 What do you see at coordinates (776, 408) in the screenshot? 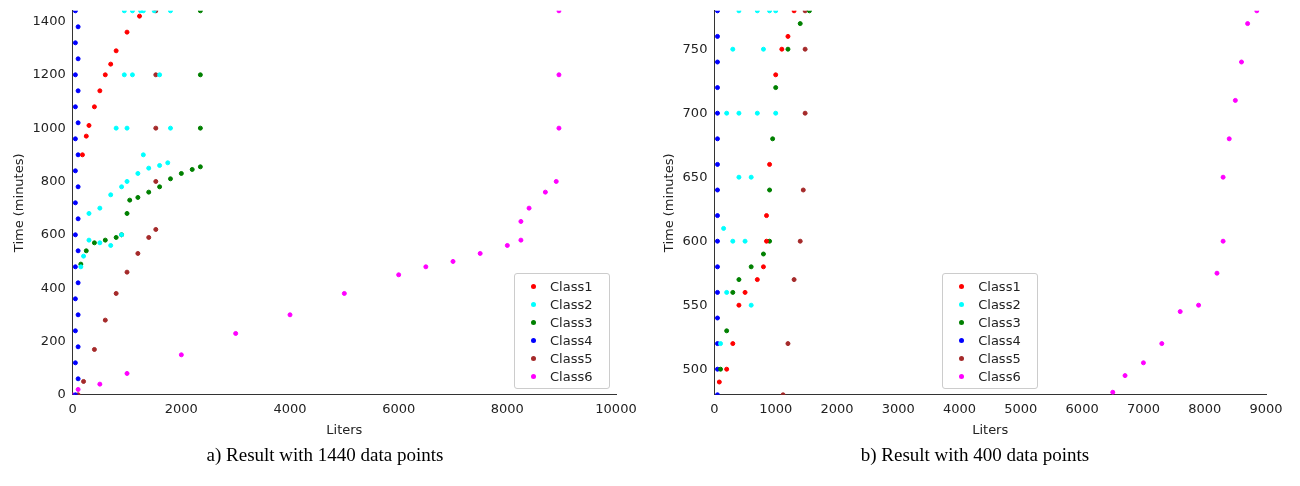
I see `x-tick-label: 1000` at bounding box center [776, 408].